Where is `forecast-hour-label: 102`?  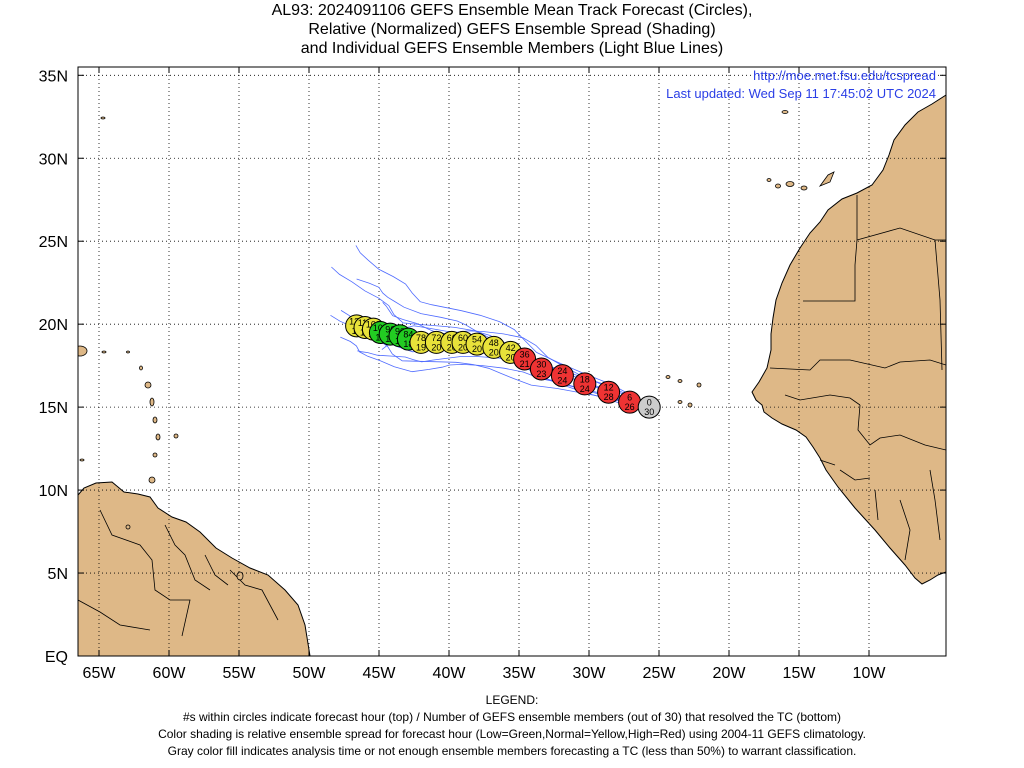 forecast-hour-label: 102 is located at coordinates (380, 328).